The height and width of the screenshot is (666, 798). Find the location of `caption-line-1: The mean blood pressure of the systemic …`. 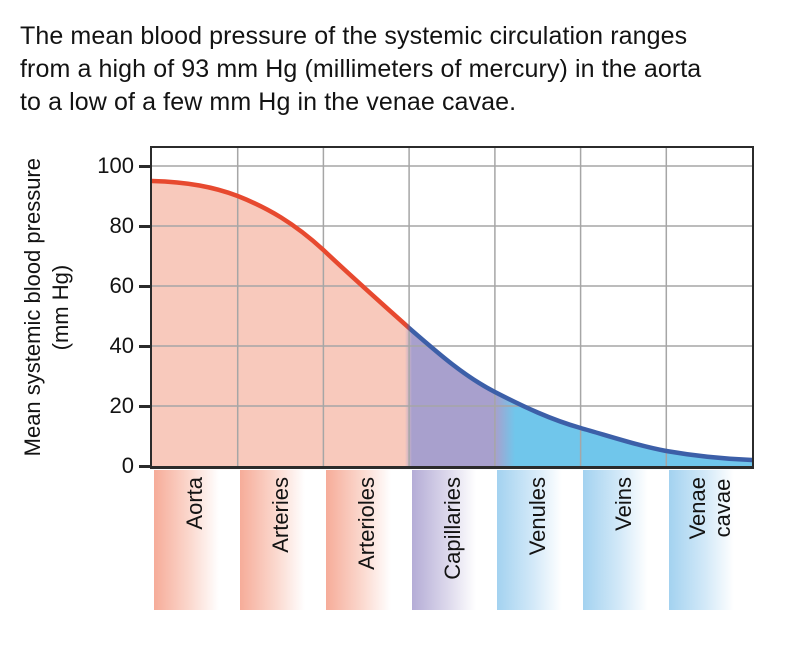

caption-line-1: The mean blood pressure of the systemic … is located at coordinates (354, 36).